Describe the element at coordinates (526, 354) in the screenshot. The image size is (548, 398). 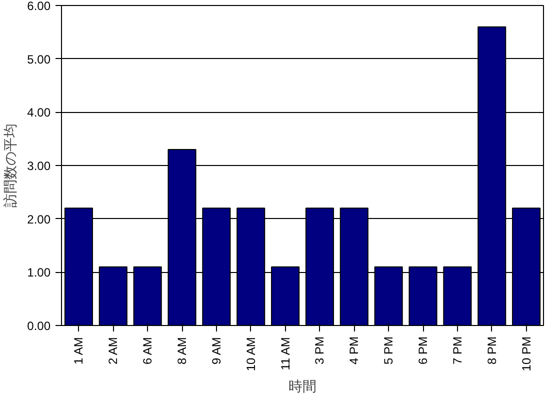
I see `x-tick-label: 10 PM` at that location.